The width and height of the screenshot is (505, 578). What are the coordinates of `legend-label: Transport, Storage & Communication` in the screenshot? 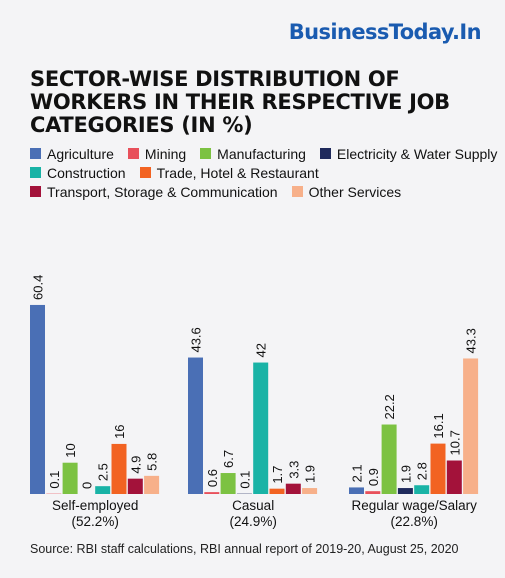 It's located at (162, 191).